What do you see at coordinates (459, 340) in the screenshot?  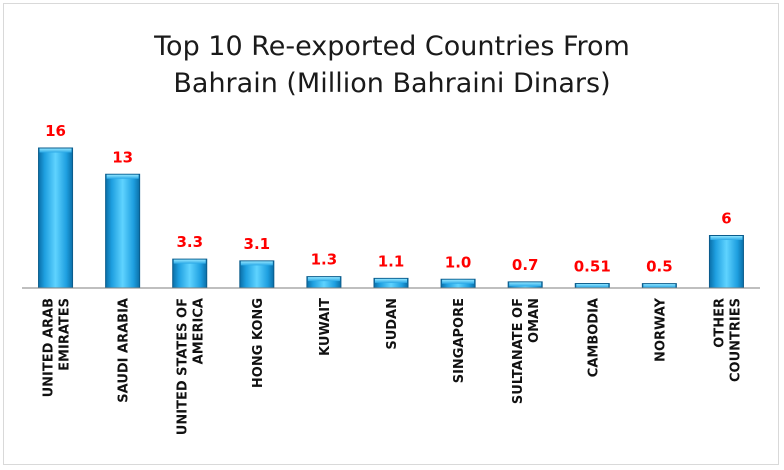 I see `category-label-6-line-0: SINGAPORE` at bounding box center [459, 340].